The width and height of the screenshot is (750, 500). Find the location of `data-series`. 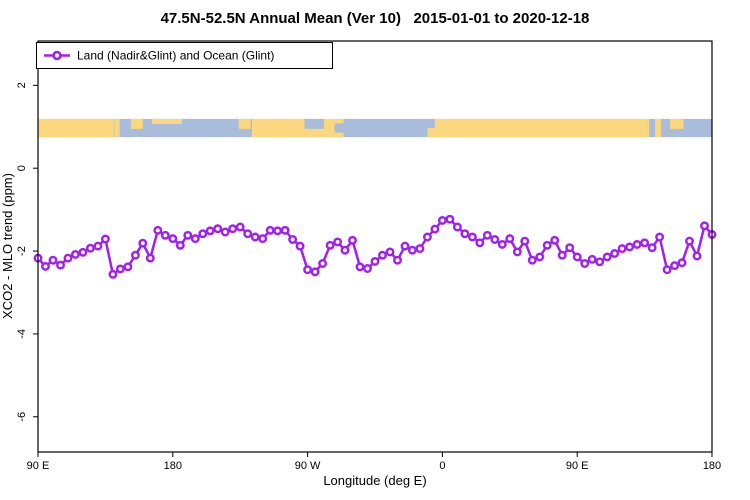

data-series is located at coordinates (375, 246).